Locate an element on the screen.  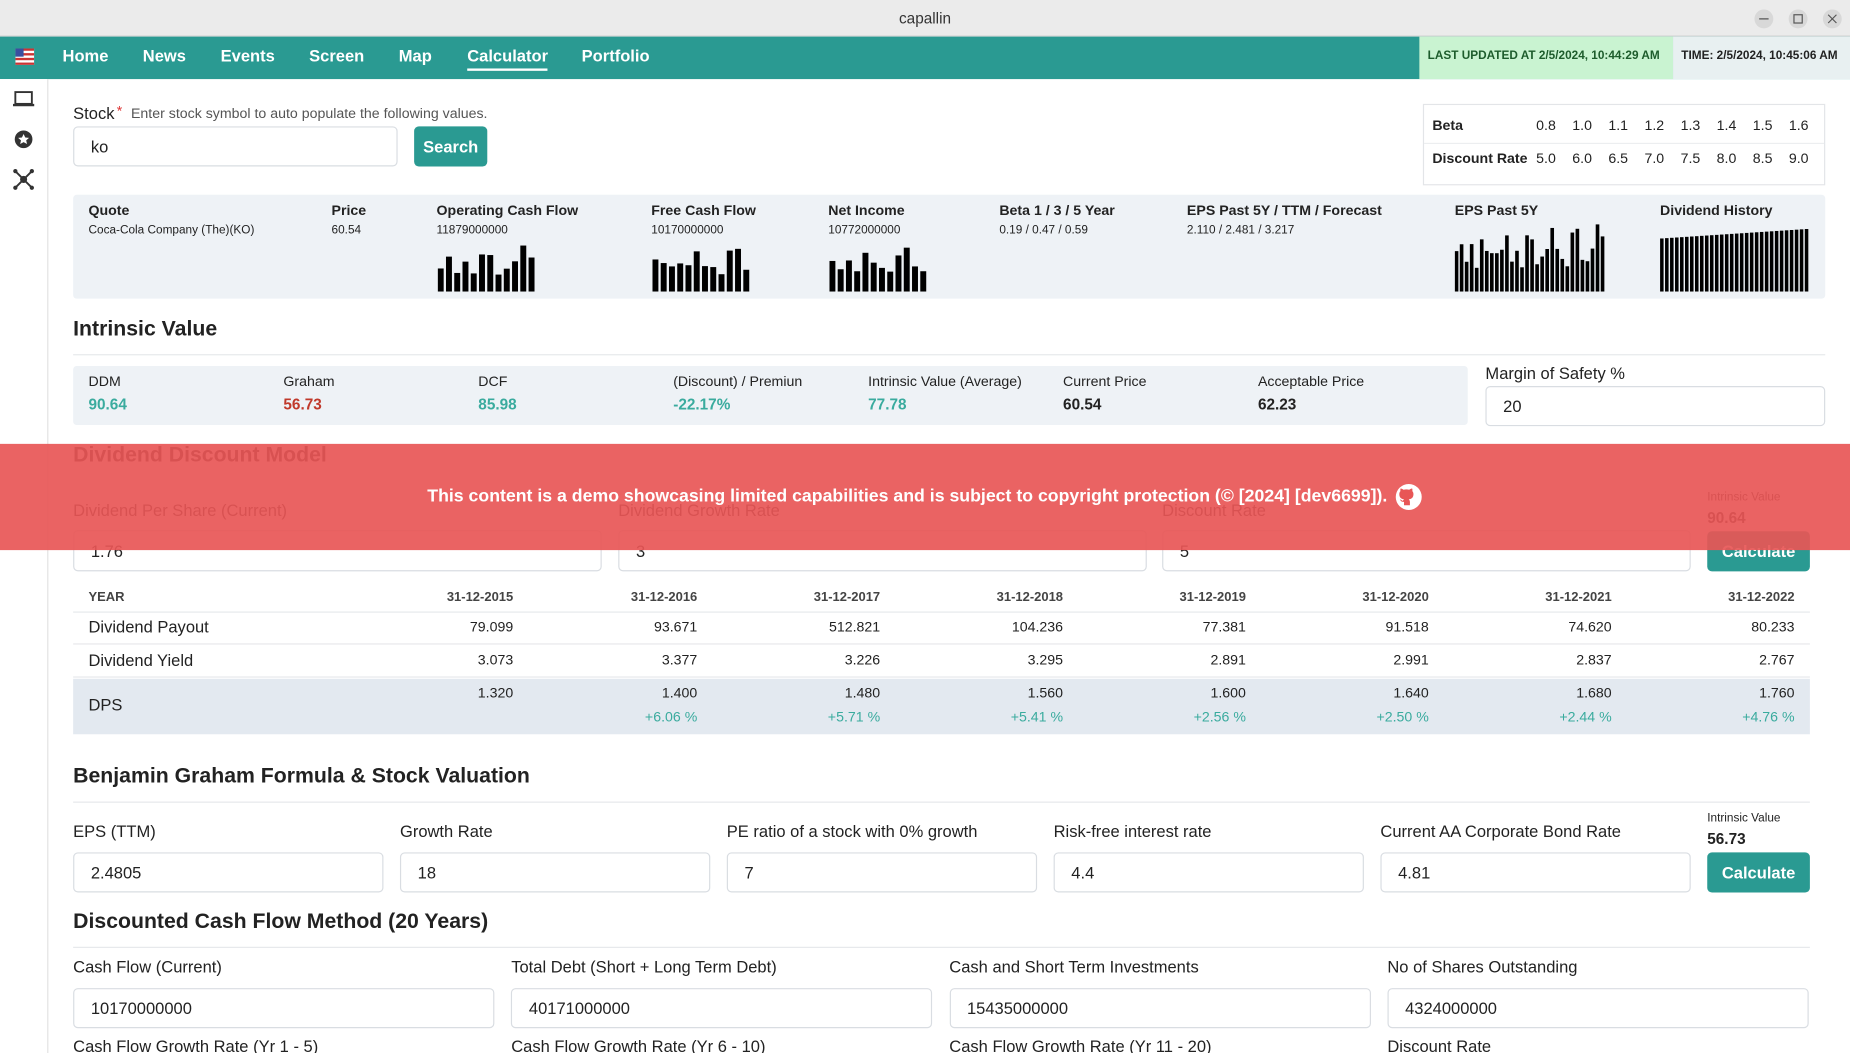
nav-item: Map is located at coordinates (415, 55).